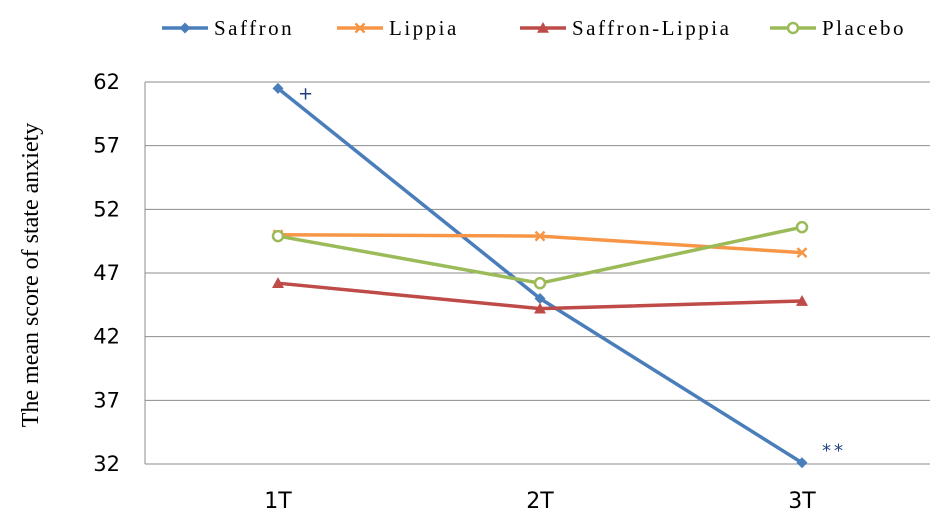 The image size is (941, 515). Describe the element at coordinates (540, 255) in the screenshot. I see `series-placebo` at that location.